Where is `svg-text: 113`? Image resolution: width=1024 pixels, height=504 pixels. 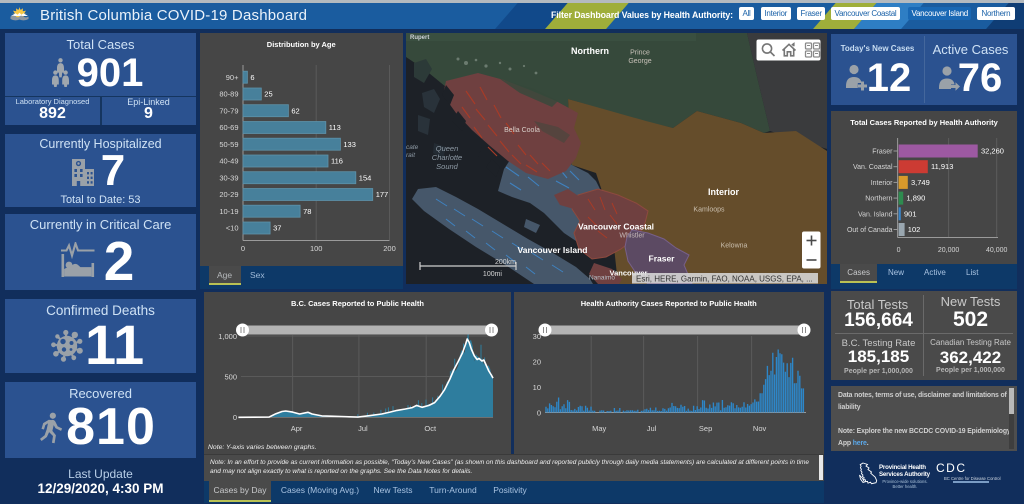 svg-text: 113 is located at coordinates (334, 127).